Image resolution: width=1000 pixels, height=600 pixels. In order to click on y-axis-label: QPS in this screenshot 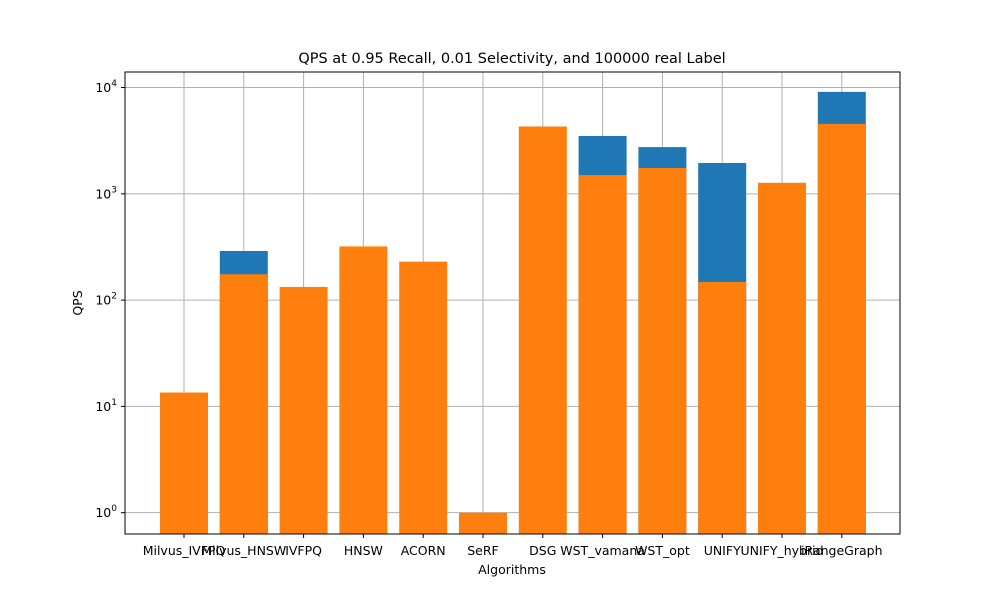, I will do `click(77, 302)`.